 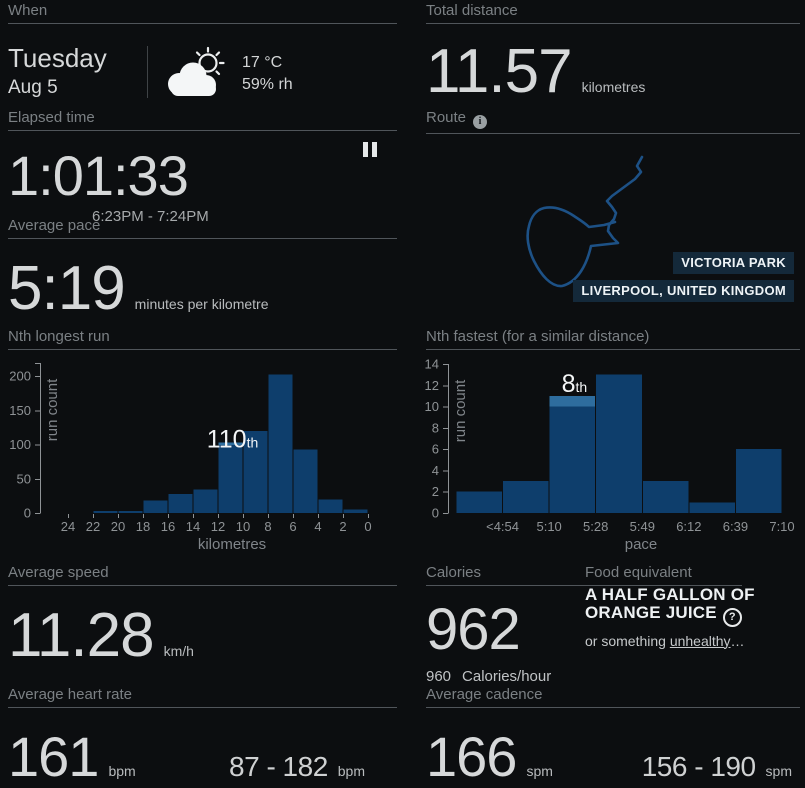 What do you see at coordinates (698, 766) in the screenshot?
I see `cadence-range: 156 - 190` at bounding box center [698, 766].